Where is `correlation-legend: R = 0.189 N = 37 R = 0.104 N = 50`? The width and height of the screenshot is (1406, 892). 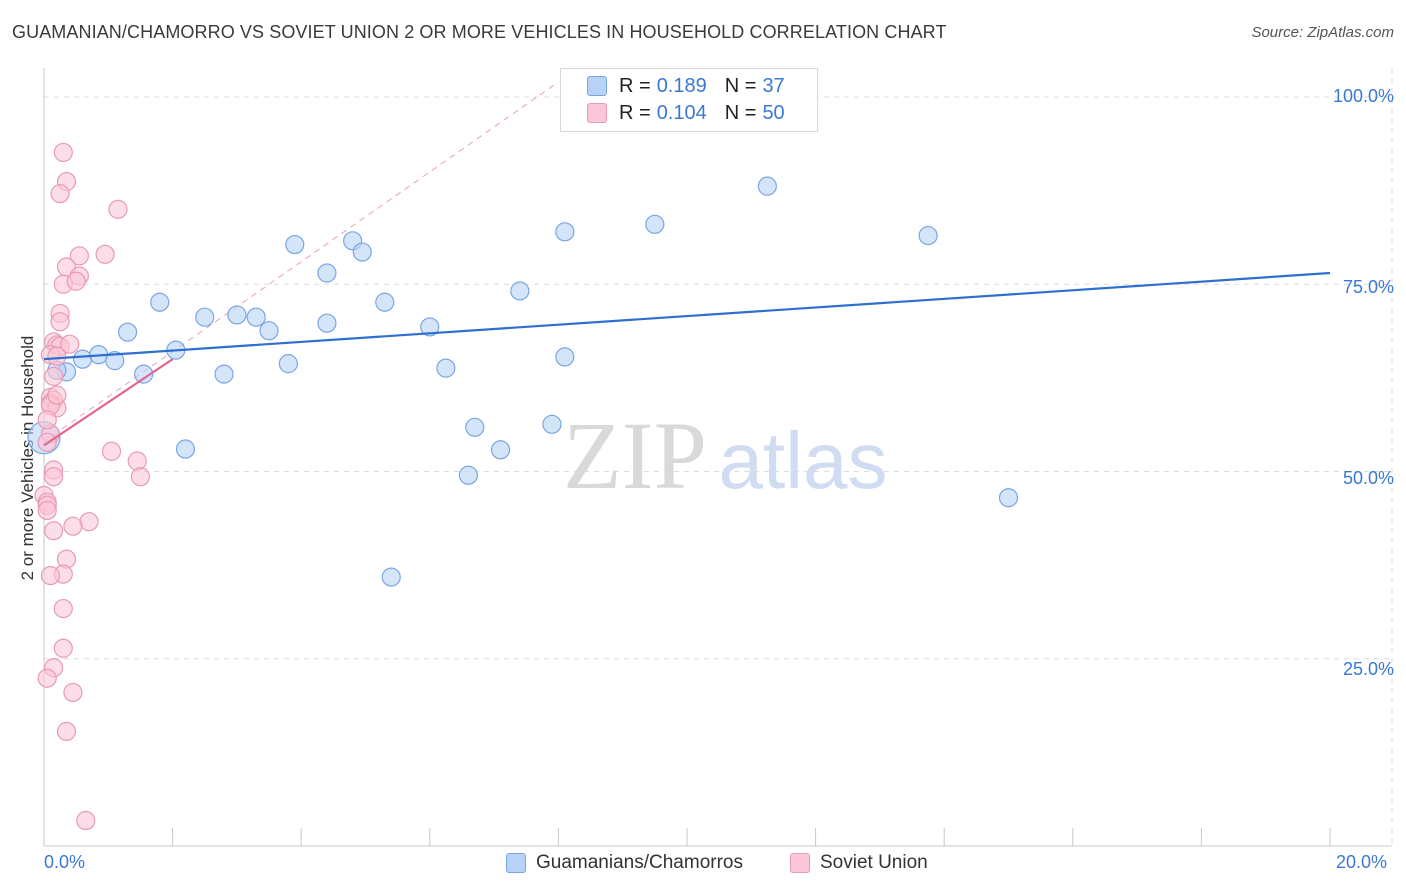 correlation-legend: R = 0.189 N = 37 R = 0.104 N = 50 is located at coordinates (689, 100).